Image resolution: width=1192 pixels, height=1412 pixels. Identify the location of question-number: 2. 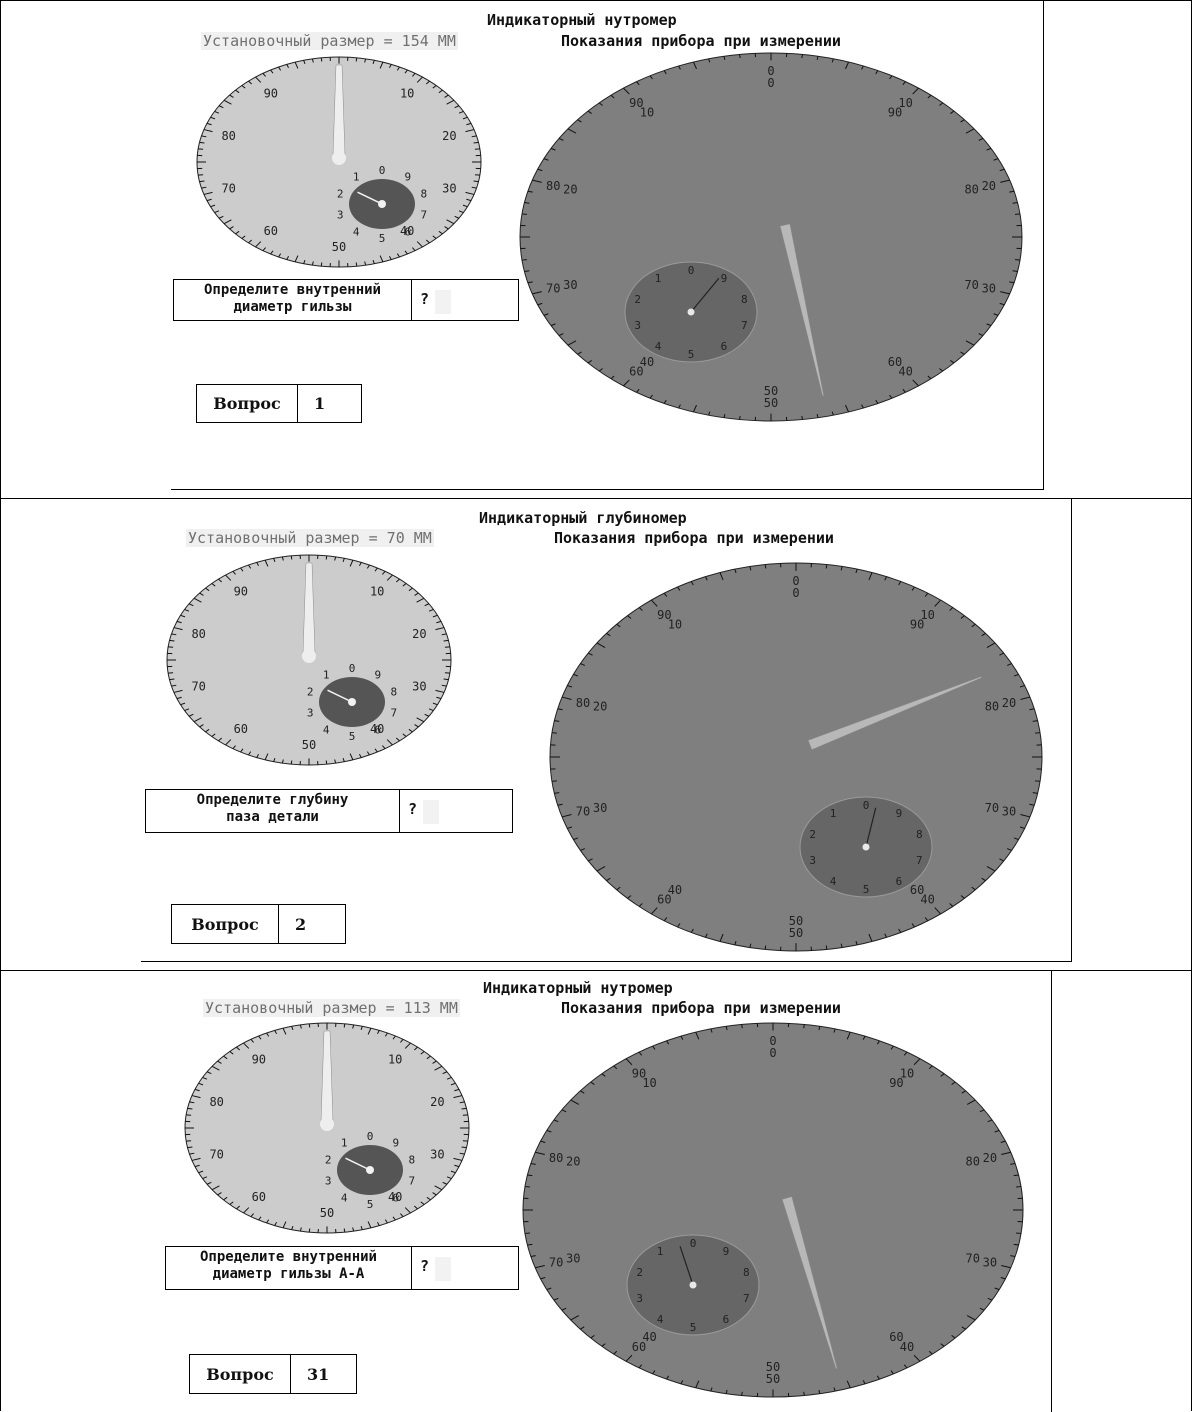
(292, 924).